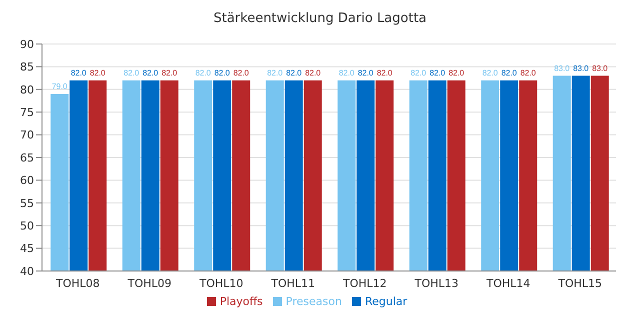 The height and width of the screenshot is (320, 640). I want to click on legend-label: Preseason, so click(314, 301).